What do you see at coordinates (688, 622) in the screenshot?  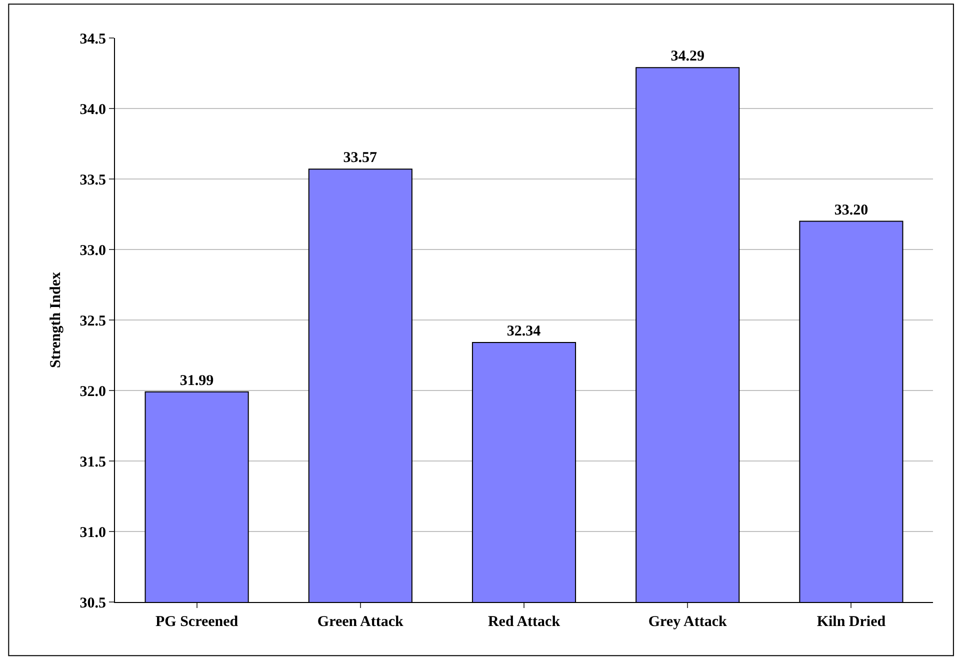 I see `x-tick-label: Grey Attack` at bounding box center [688, 622].